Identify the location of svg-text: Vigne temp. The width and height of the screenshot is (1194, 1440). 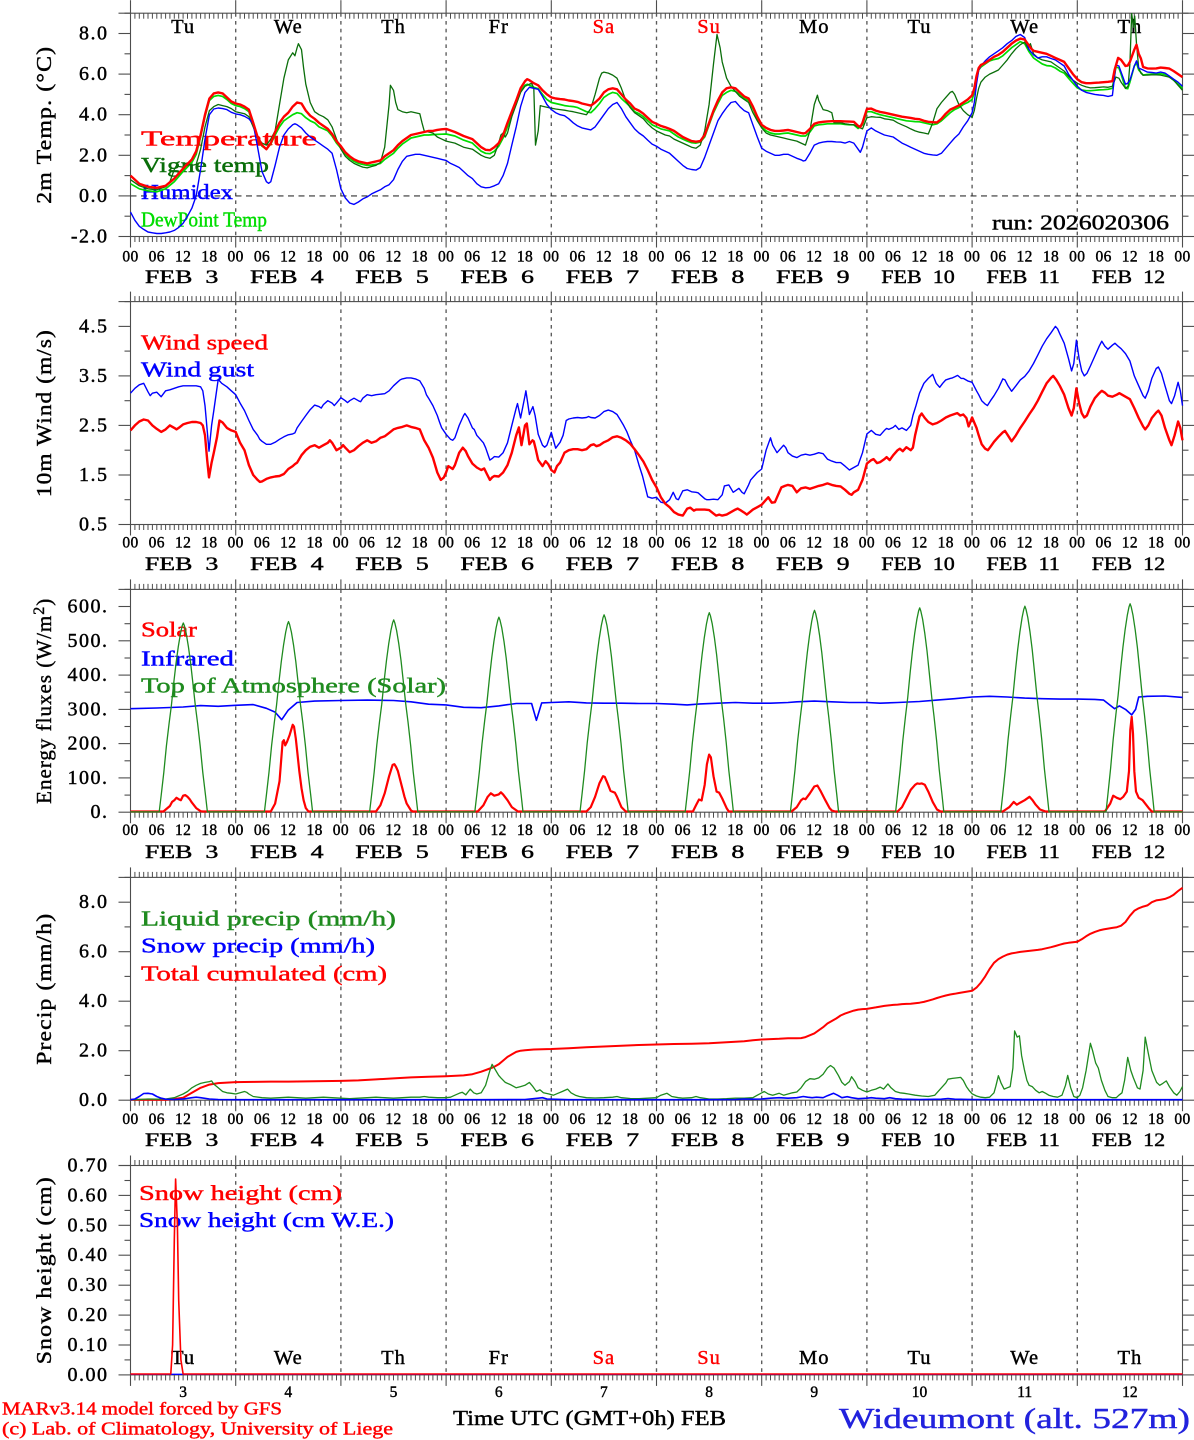
(205, 165).